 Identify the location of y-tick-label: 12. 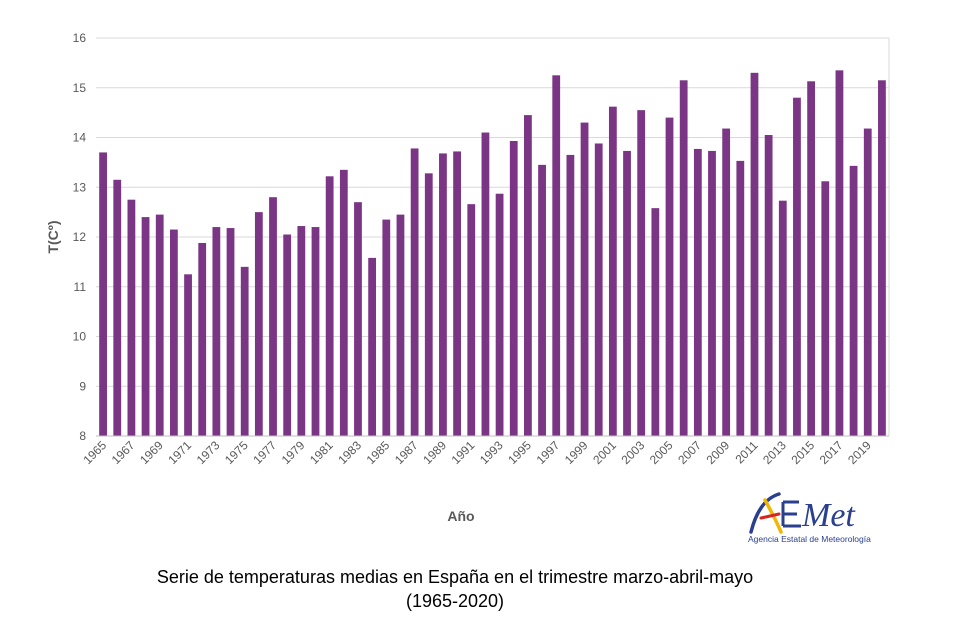
(80, 237).